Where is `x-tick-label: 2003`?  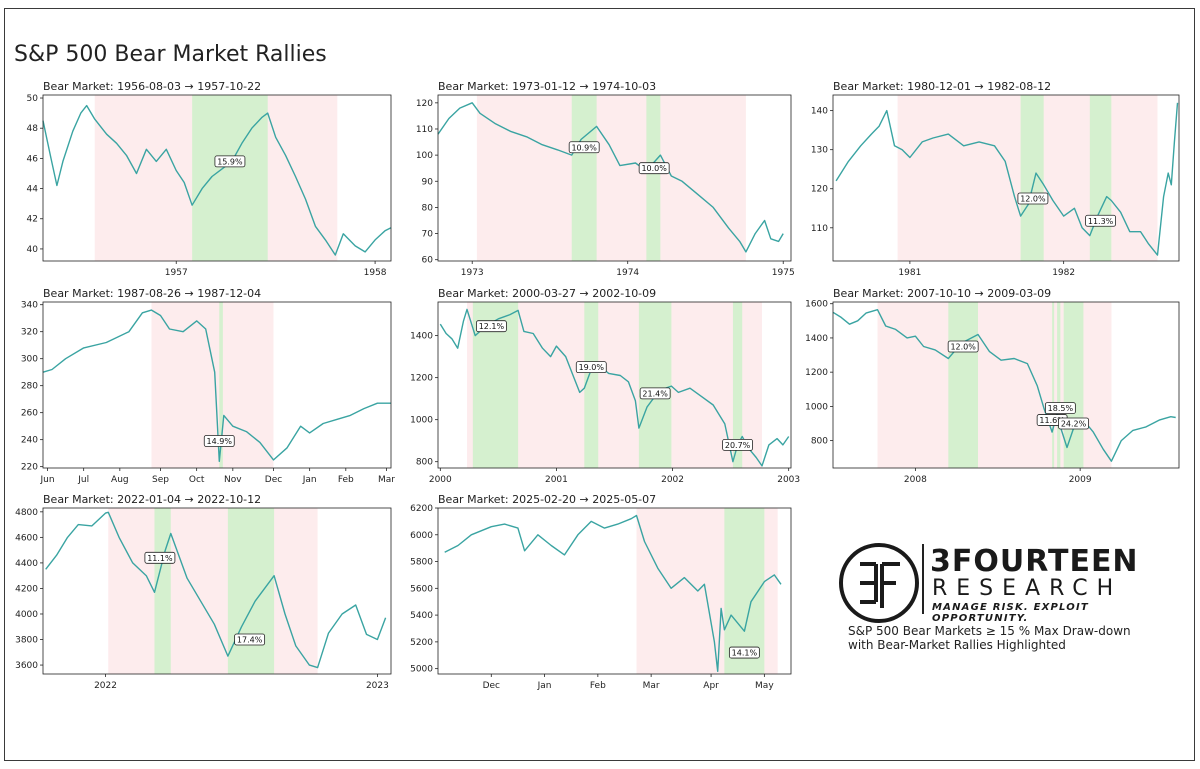
x-tick-label: 2003 is located at coordinates (788, 480).